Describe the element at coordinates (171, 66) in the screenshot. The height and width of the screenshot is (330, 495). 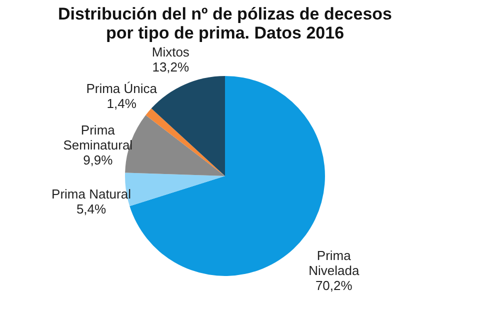
I see `data-label: 13,2%` at that location.